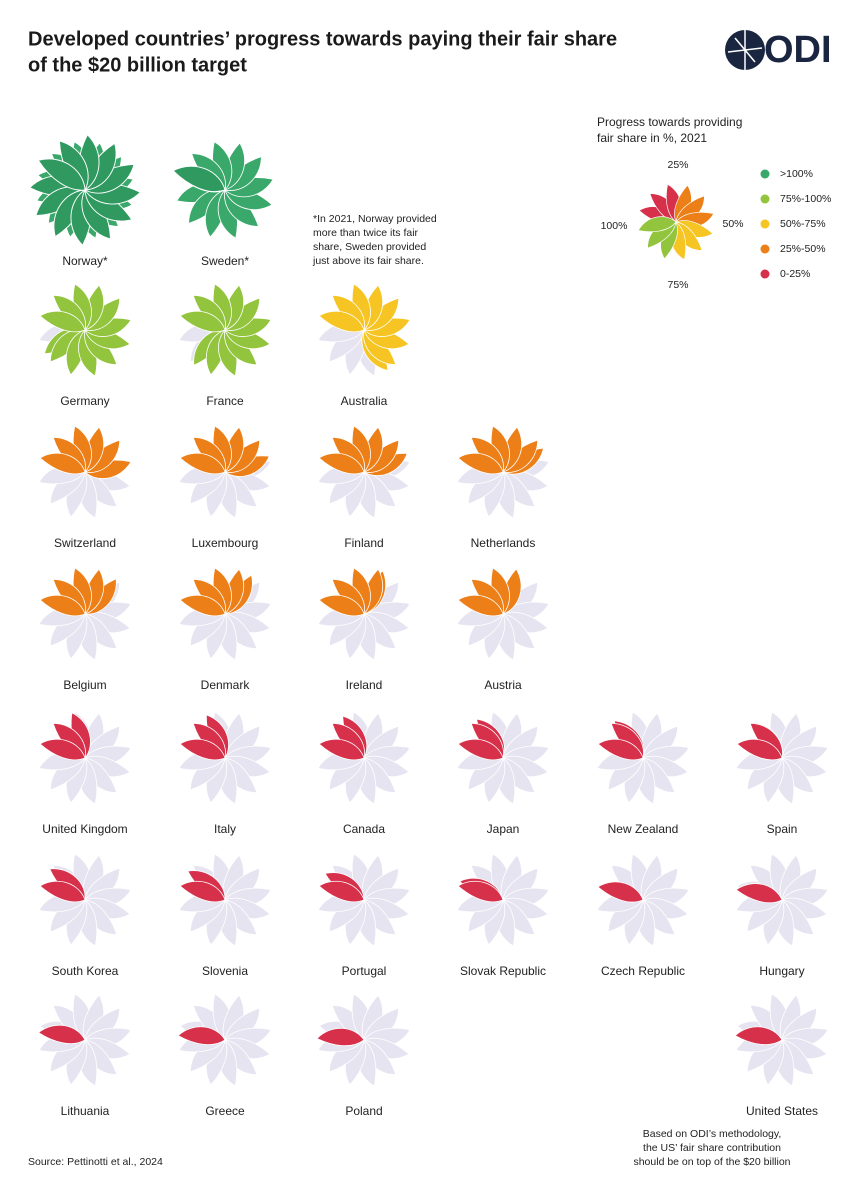 The width and height of the screenshot is (864, 1200). What do you see at coordinates (85, 543) in the screenshot?
I see `country-label: Switzerland` at bounding box center [85, 543].